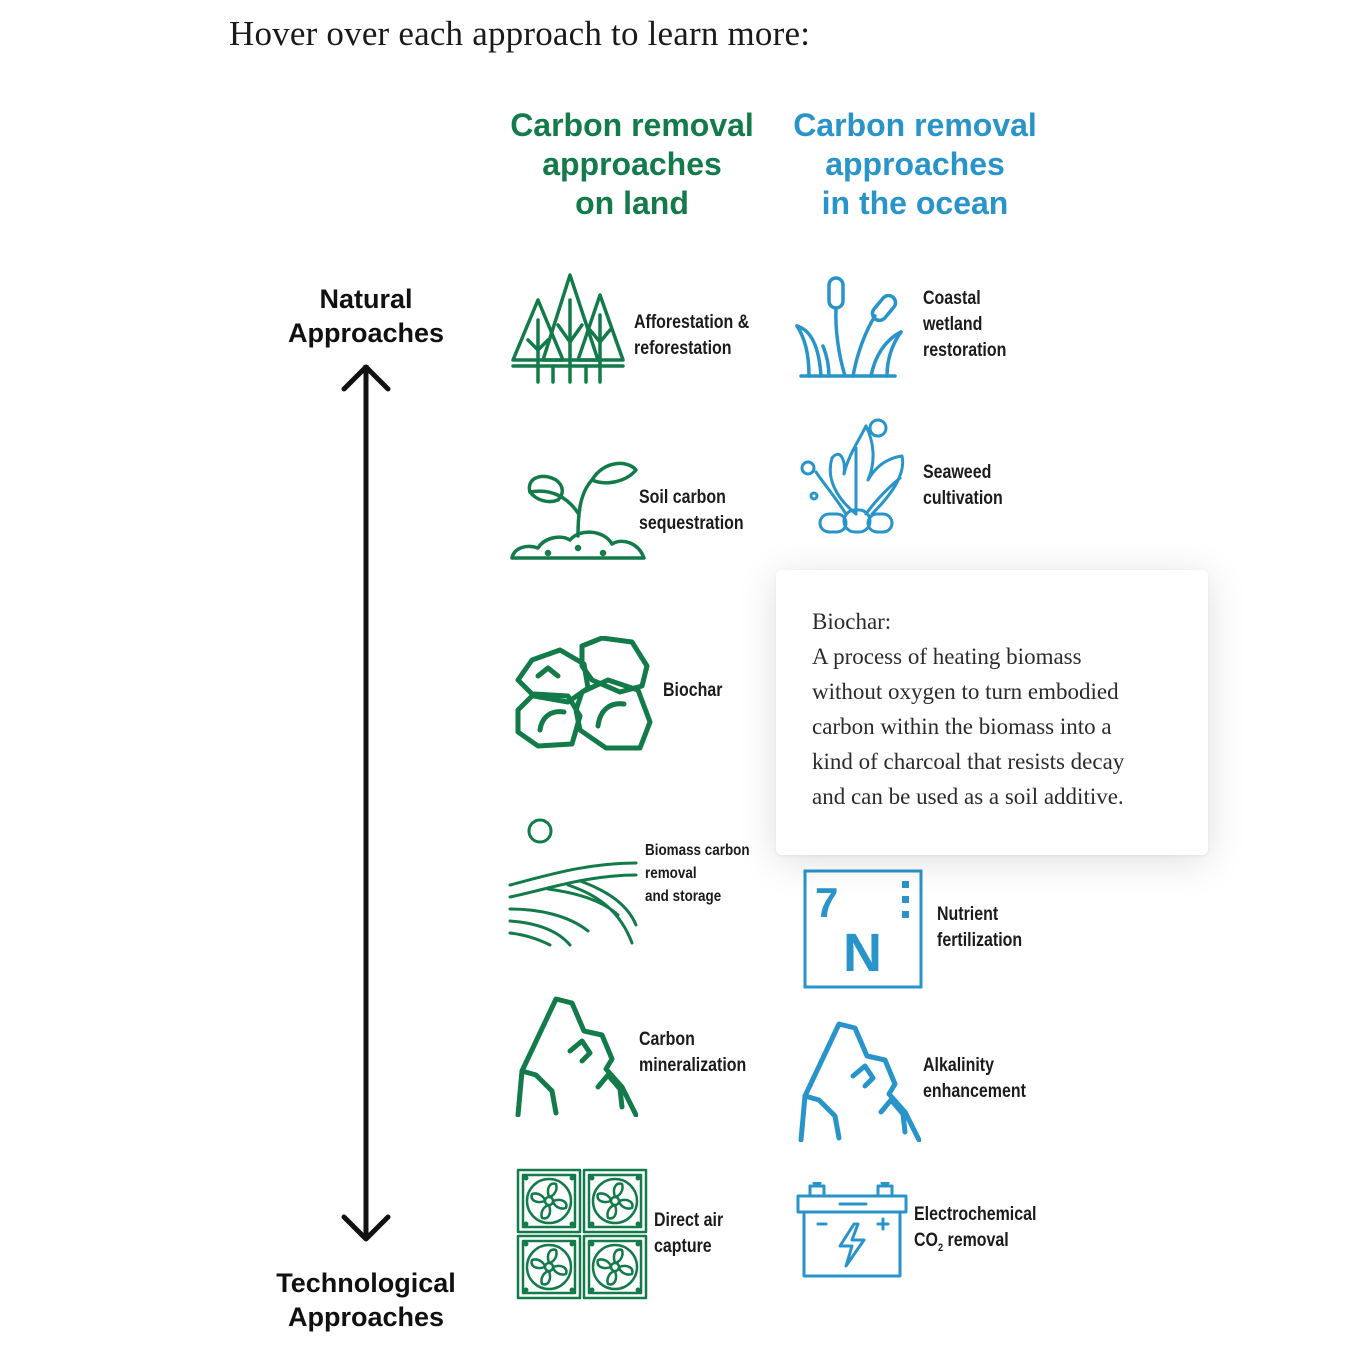 Image resolution: width=1367 pixels, height=1367 pixels. Describe the element at coordinates (693, 690) in the screenshot. I see `item-label: Biochar` at that location.